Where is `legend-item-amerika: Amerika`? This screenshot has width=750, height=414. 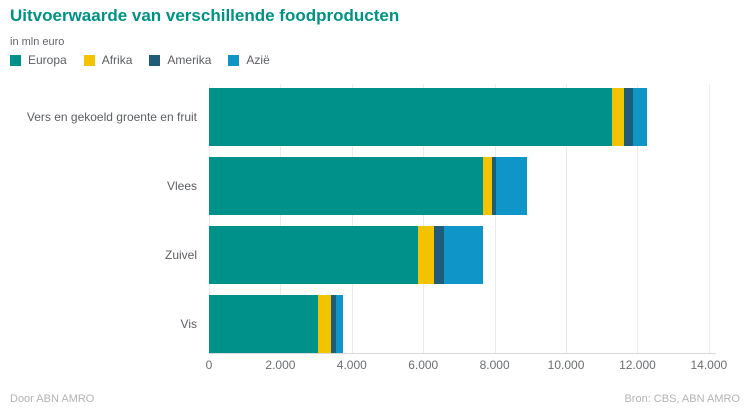
legend-item-amerika: Amerika is located at coordinates (180, 60).